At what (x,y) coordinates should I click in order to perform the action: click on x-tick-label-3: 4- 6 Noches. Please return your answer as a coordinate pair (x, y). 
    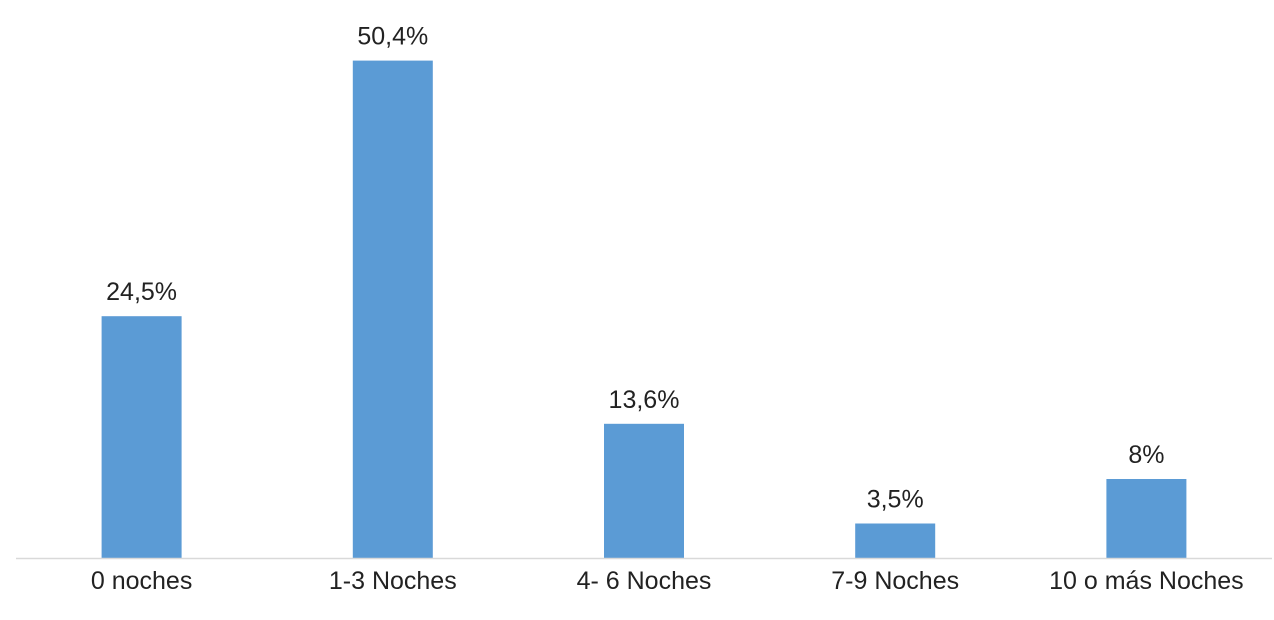
    Looking at the image, I should click on (644, 581).